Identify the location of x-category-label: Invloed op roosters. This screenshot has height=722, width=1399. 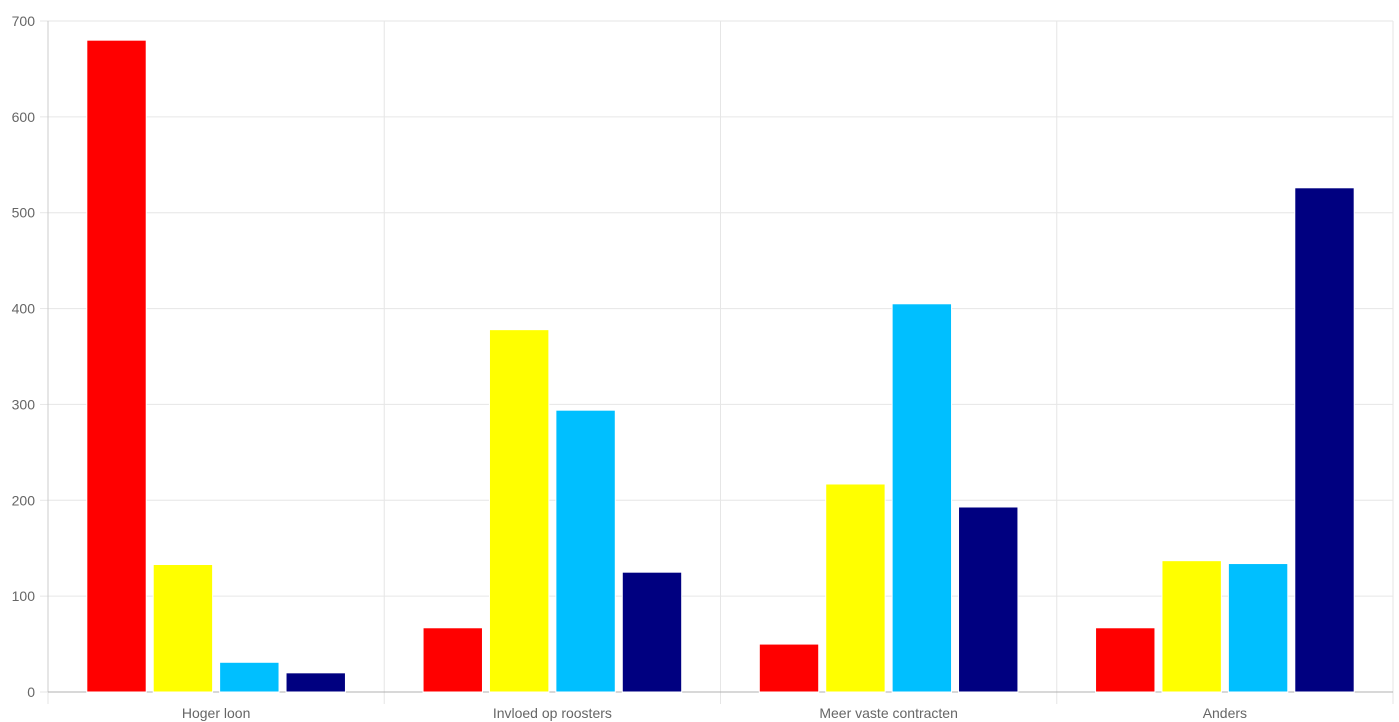
(552, 713).